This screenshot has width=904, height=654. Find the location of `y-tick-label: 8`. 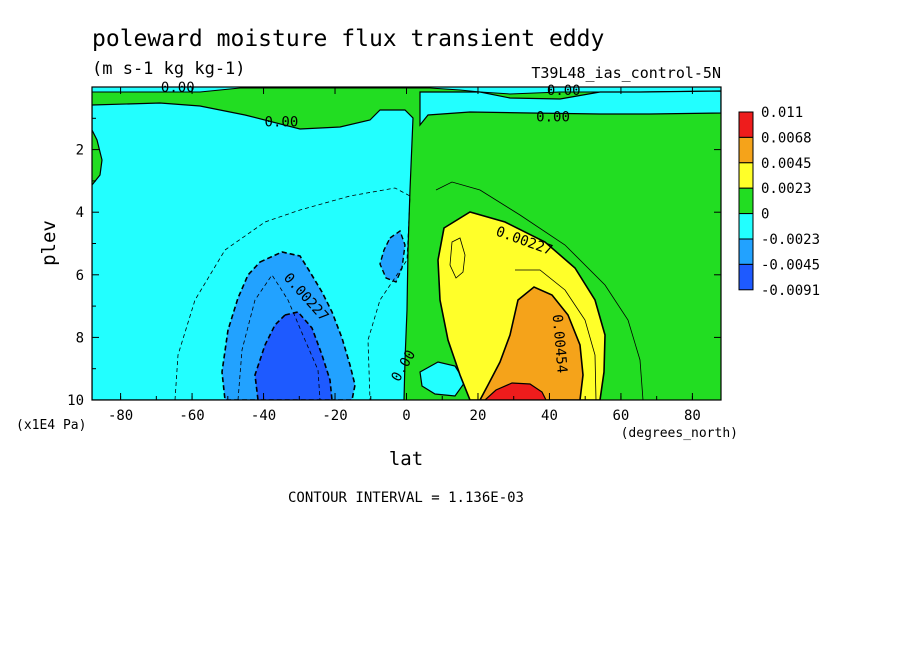

y-tick-label: 8 is located at coordinates (80, 338).